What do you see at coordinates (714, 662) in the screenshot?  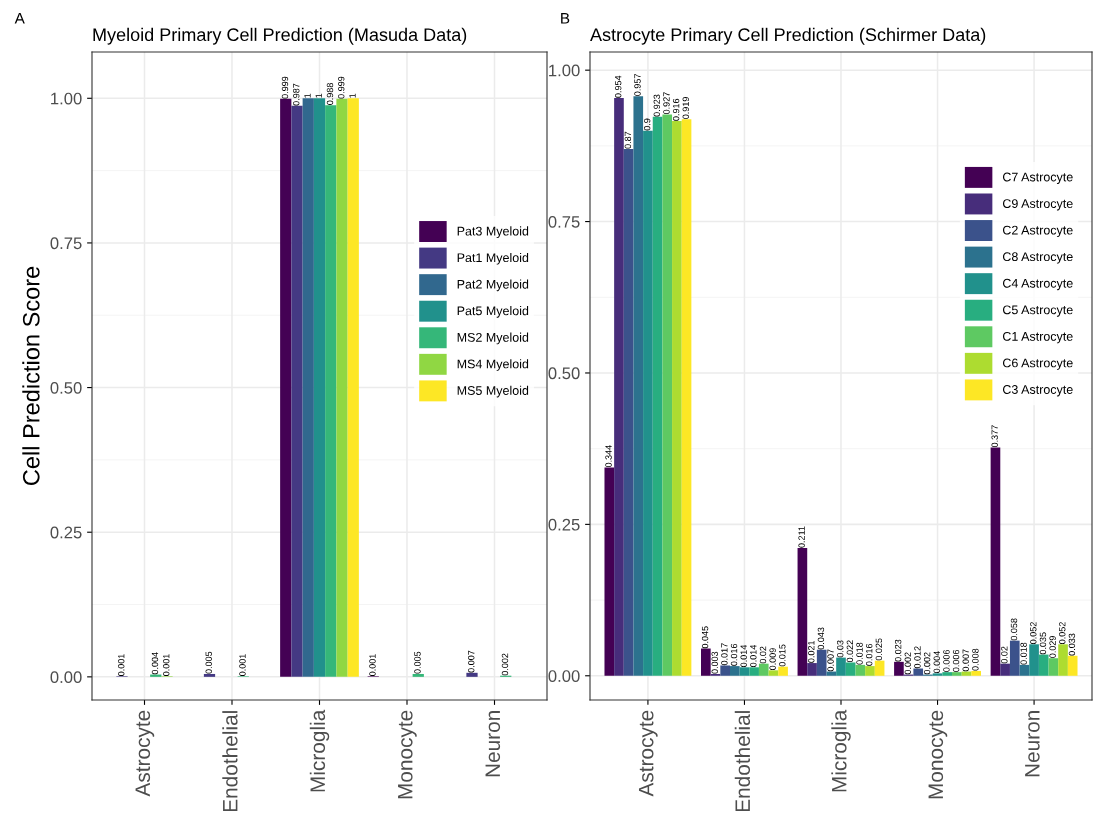 I see `data-label: 0.003` at bounding box center [714, 662].